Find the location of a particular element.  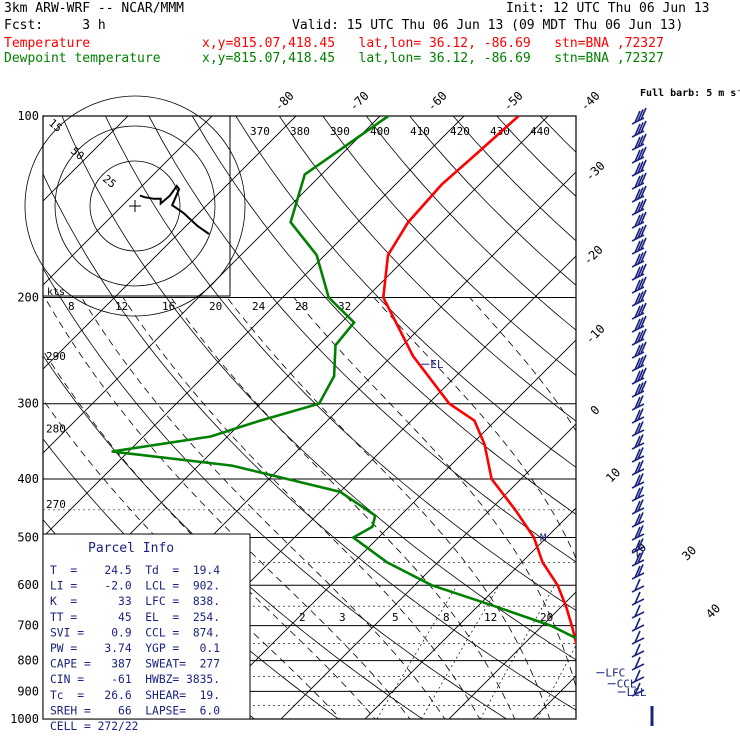

pressure-tick-label: 900 is located at coordinates (28, 691).